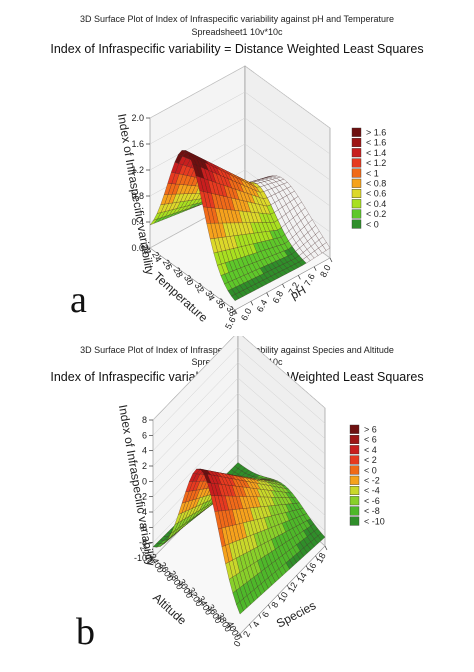 This screenshot has height=672, width=474. I want to click on x-tick-label: 28, so click(178, 273).